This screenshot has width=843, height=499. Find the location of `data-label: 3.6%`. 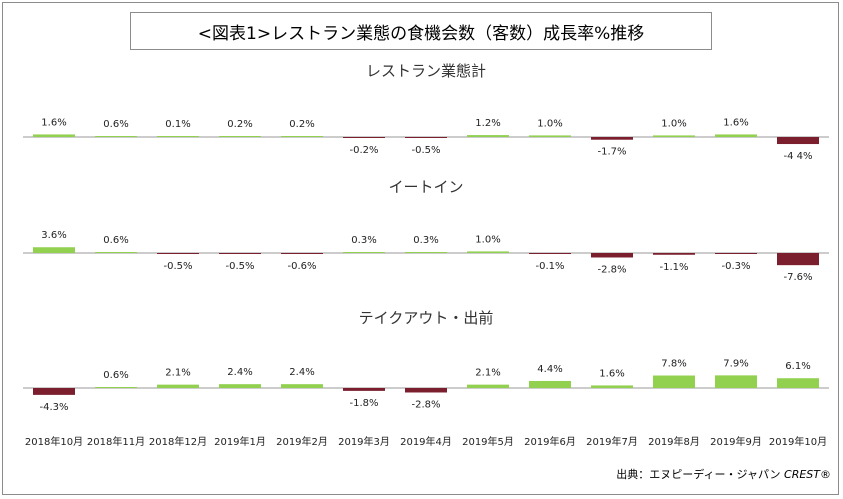

data-label: 3.6% is located at coordinates (53, 235).